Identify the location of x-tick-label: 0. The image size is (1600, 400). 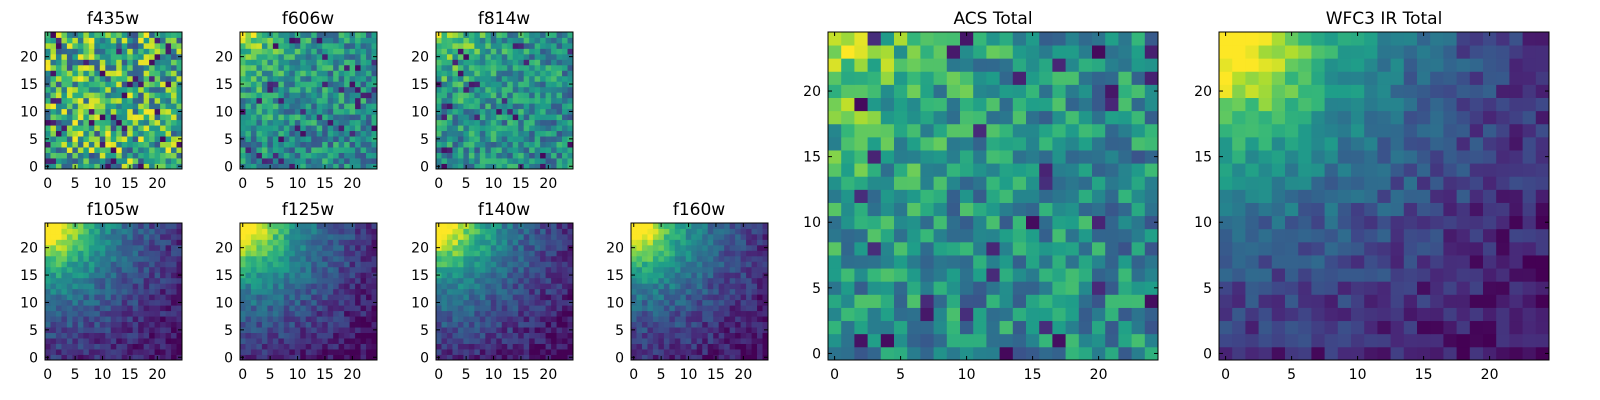
(242, 375).